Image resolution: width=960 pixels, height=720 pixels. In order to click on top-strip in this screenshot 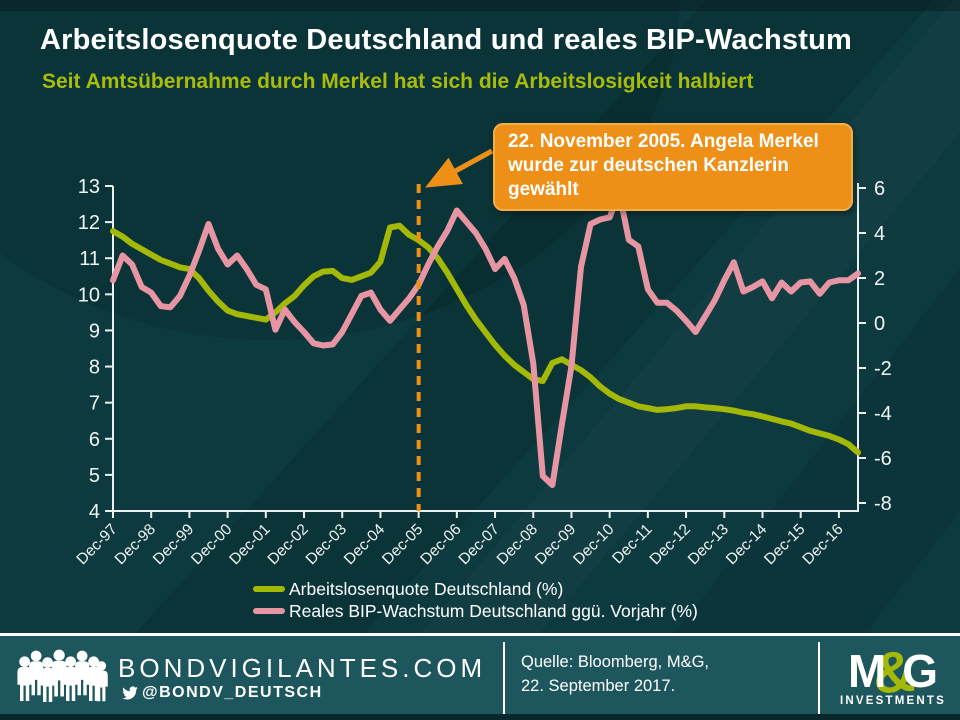, I will do `click(480, 5)`.